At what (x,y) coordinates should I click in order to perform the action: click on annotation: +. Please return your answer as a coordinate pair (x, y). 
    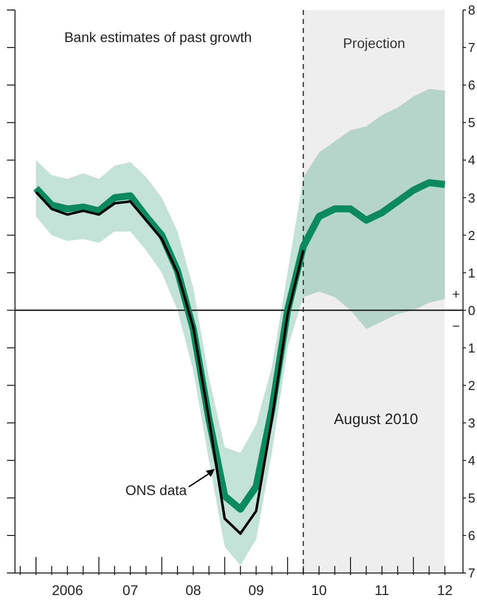
    Looking at the image, I should click on (456, 294).